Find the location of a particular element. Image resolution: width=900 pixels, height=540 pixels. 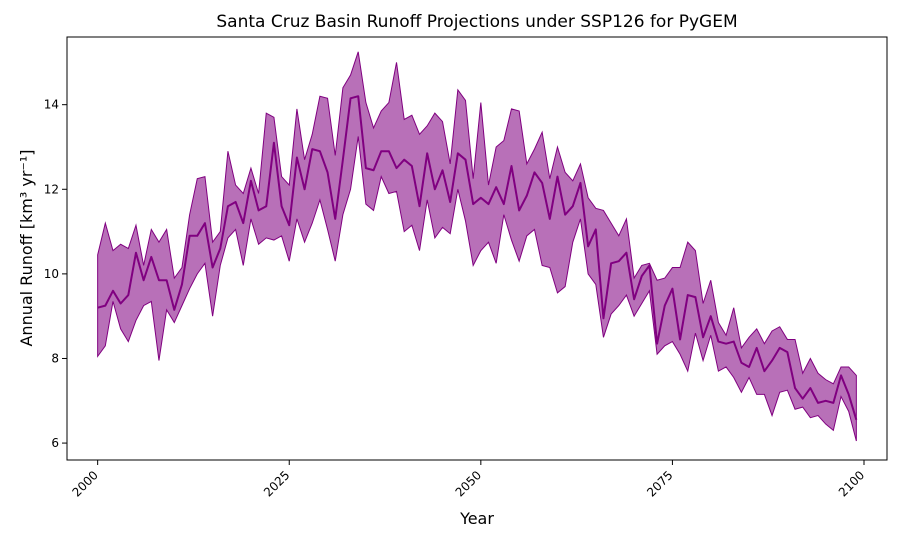

y-tick-label: 6 is located at coordinates (55, 443).